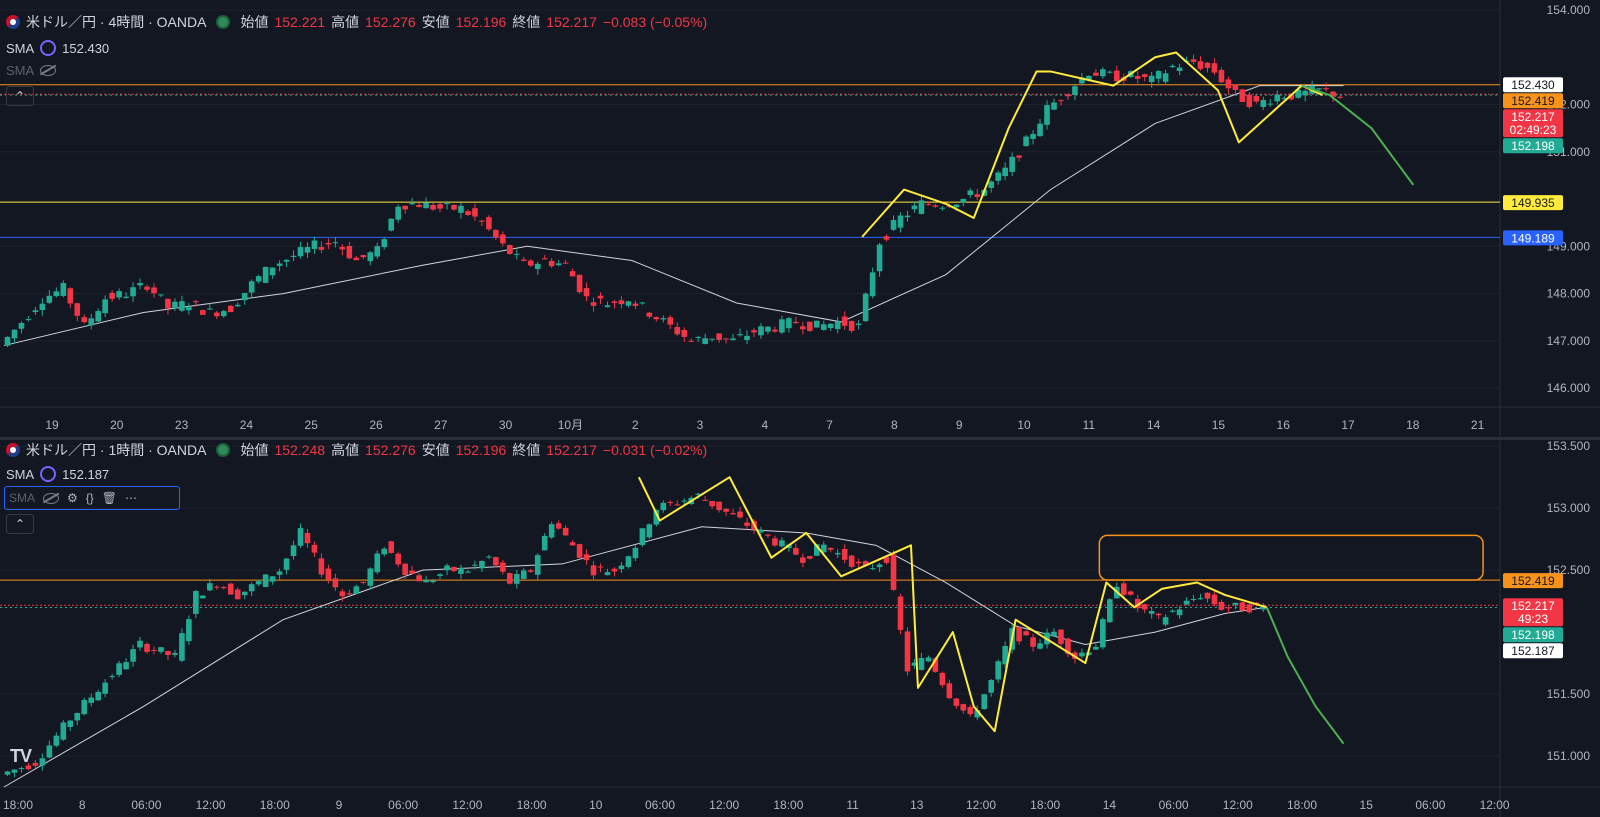 The image size is (1600, 817). What do you see at coordinates (339, 805) in the screenshot?
I see `x-tick-label: 9` at bounding box center [339, 805].